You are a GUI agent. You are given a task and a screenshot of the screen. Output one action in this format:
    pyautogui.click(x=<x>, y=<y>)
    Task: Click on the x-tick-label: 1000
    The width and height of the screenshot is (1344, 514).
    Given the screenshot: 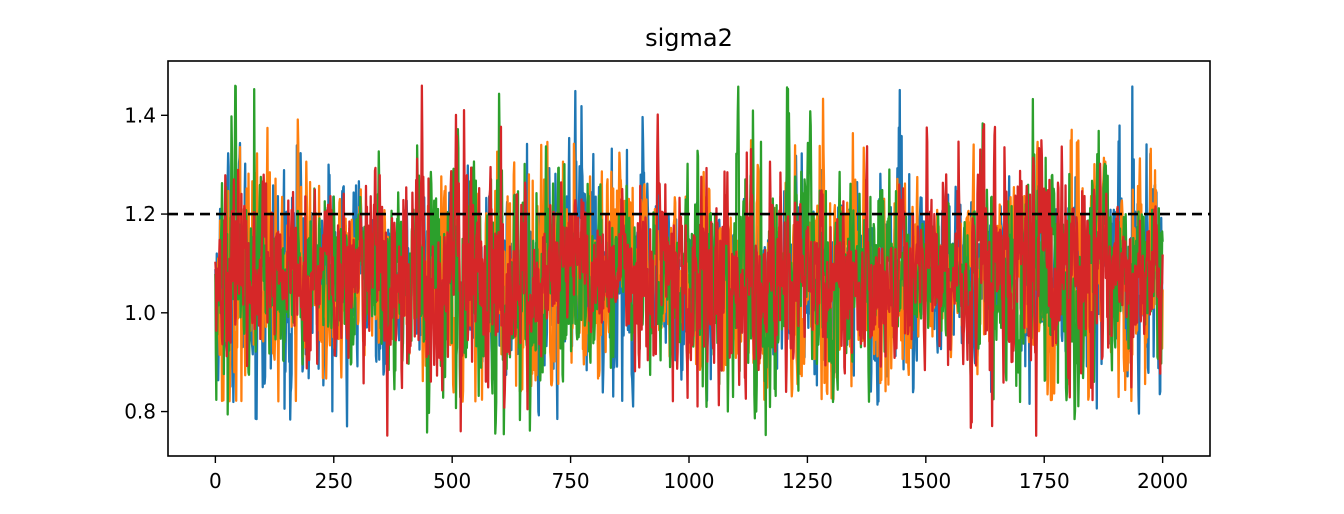 What is the action you would take?
    pyautogui.click(x=689, y=481)
    